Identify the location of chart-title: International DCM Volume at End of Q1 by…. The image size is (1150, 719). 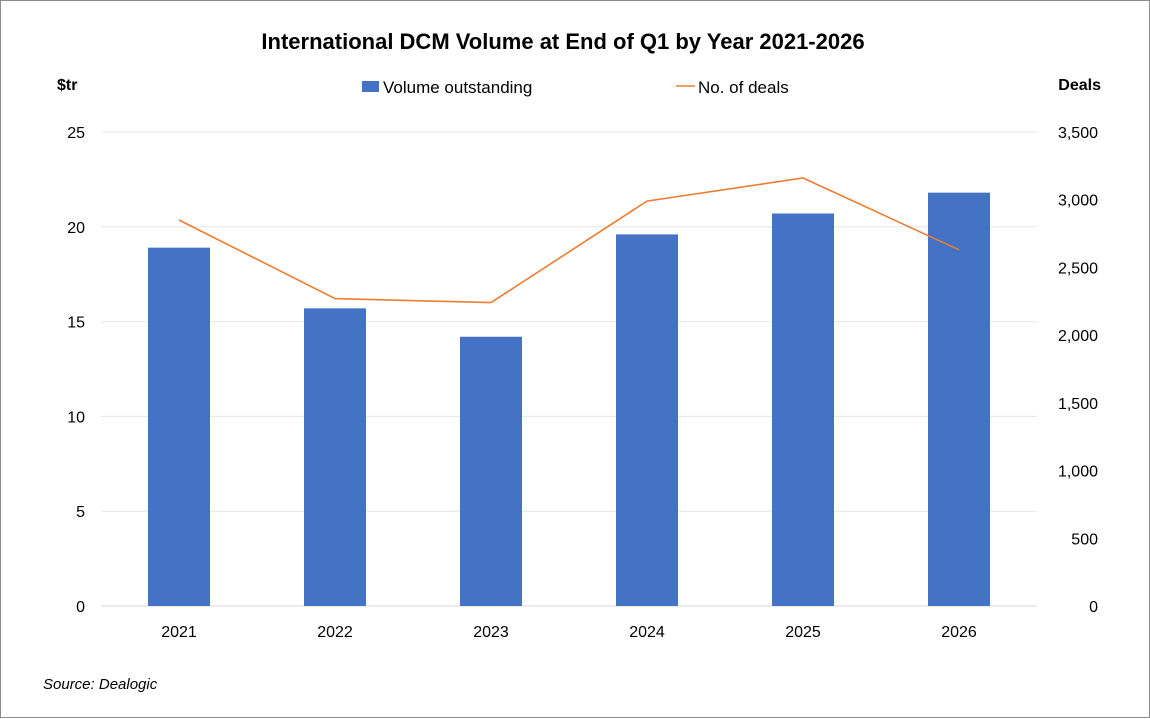
(562, 41).